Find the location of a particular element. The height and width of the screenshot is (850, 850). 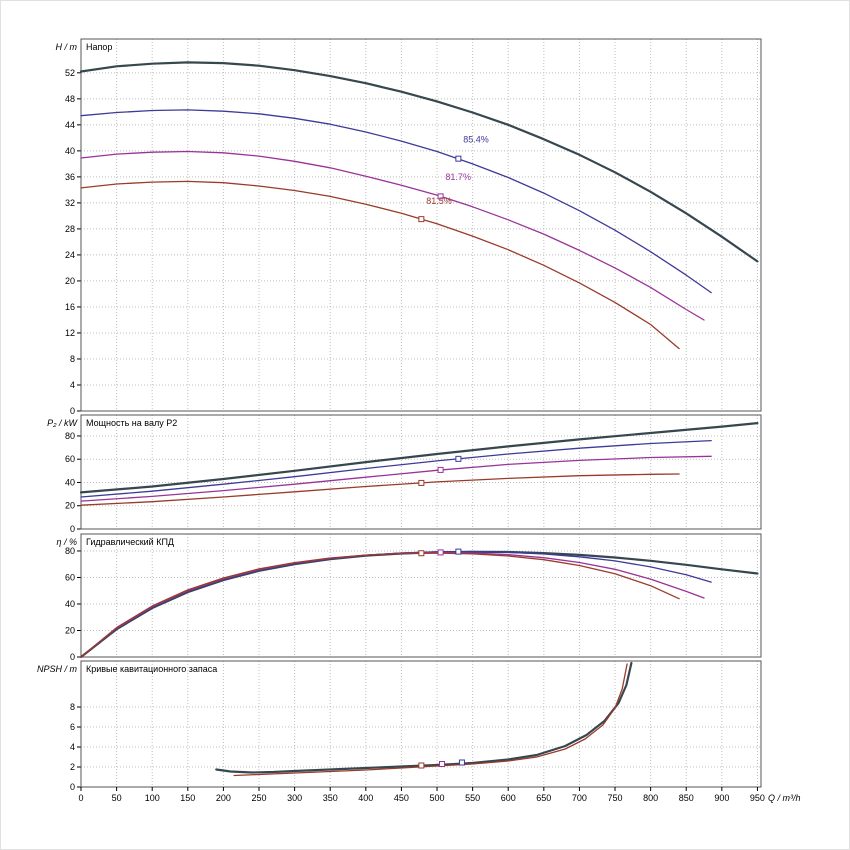

svg-text: 100 is located at coordinates (152, 798).